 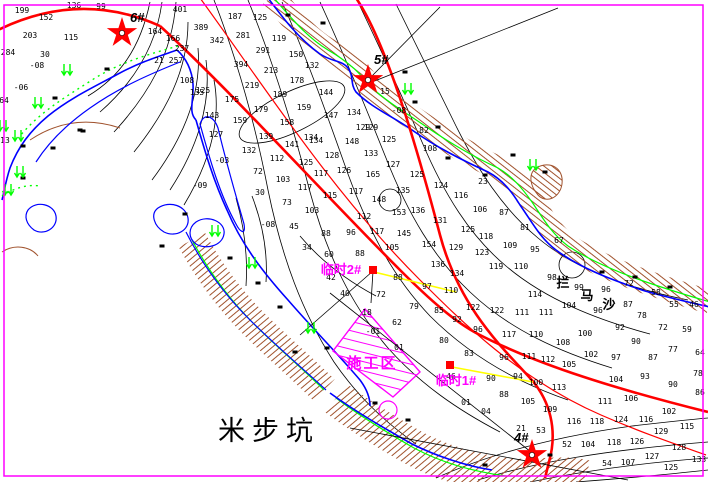 What do you see at coordinates (297, 80) in the screenshot?
I see `sounding-value: 178` at bounding box center [297, 80].